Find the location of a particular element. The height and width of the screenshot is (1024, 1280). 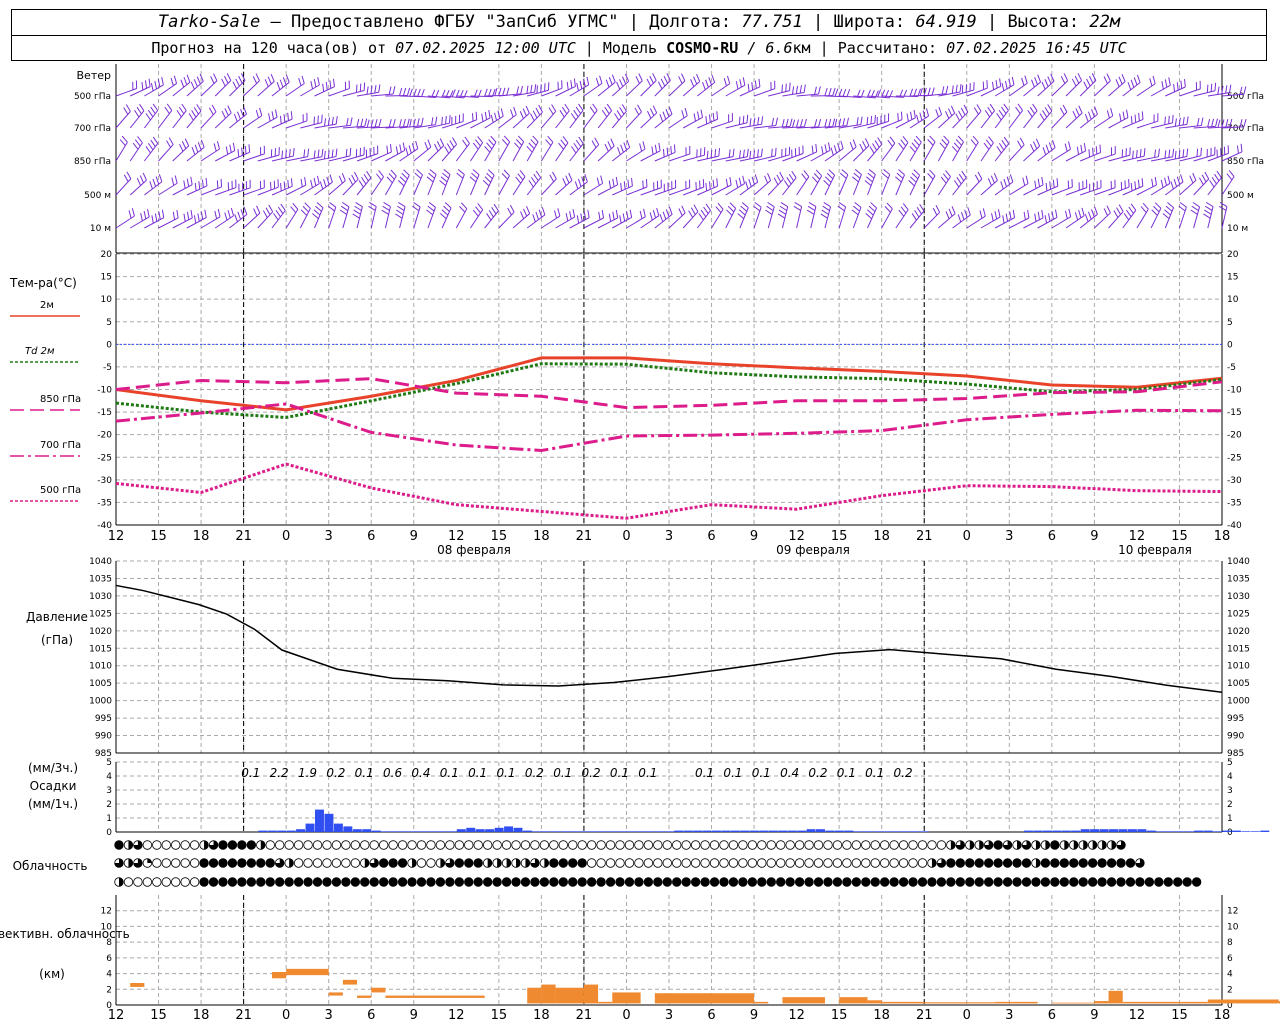

time-axis-label-bottom: 12 is located at coordinates (1137, 1015).